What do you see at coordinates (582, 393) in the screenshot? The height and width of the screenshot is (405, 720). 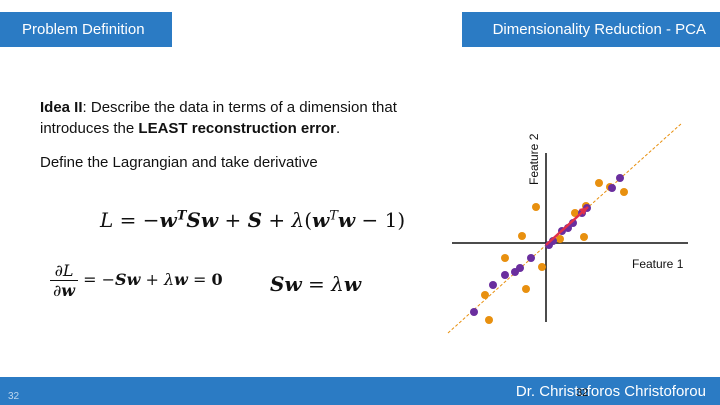 I see `page-number: 32` at bounding box center [582, 393].